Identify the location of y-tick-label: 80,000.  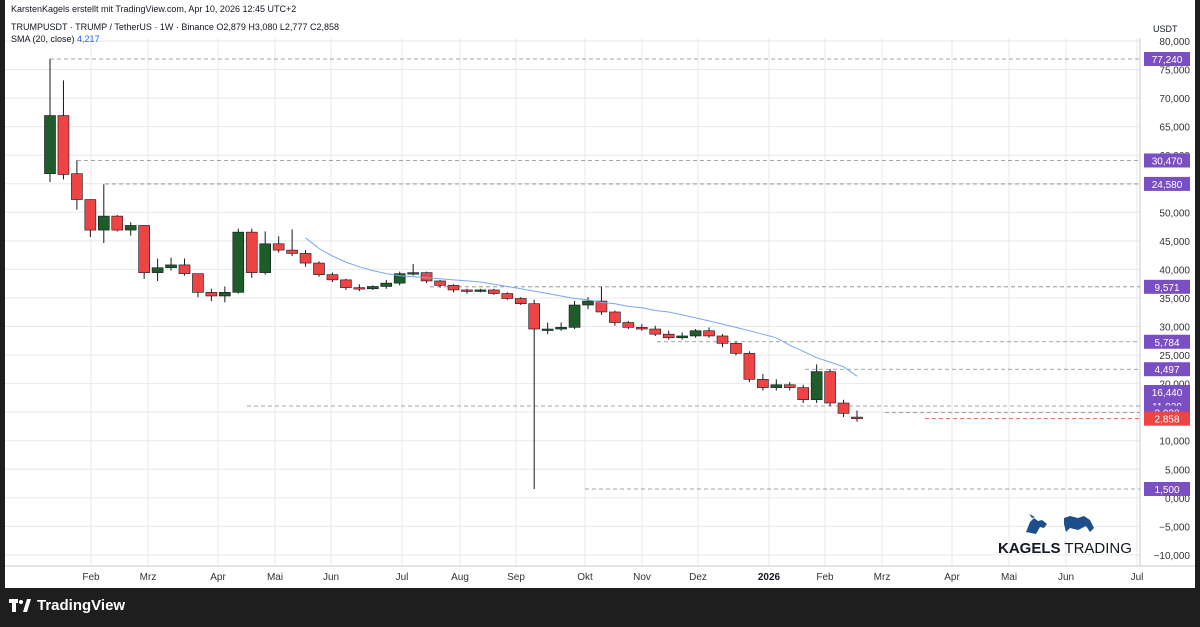
(1174, 42).